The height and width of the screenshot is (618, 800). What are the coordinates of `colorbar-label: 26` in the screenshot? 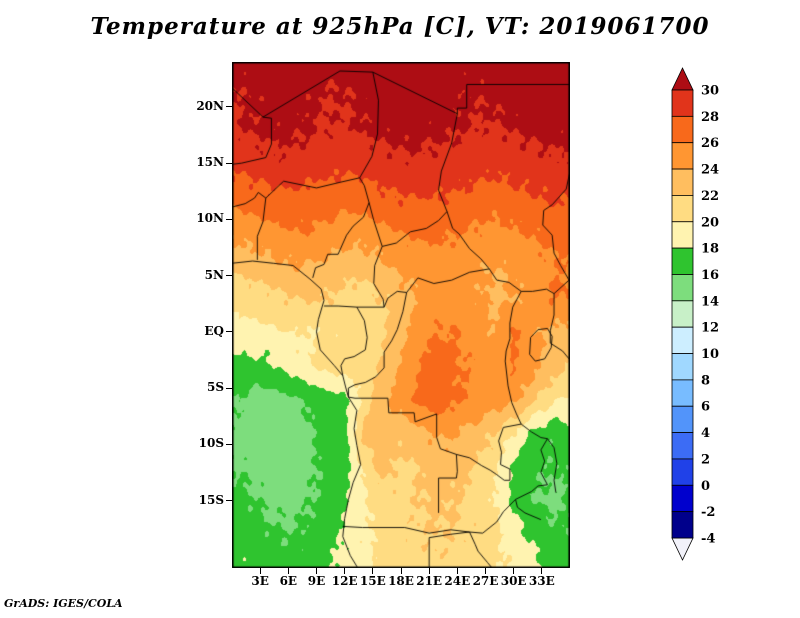 It's located at (710, 143).